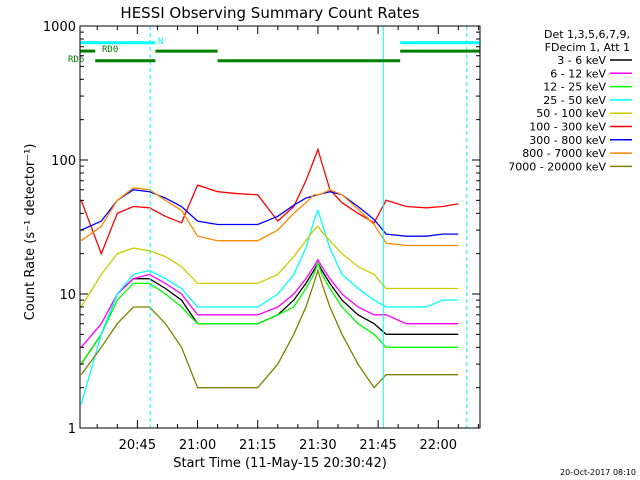 This screenshot has height=480, width=640. Describe the element at coordinates (557, 166) in the screenshot. I see `legend-entry-9: 7000 - 20000 keV` at that location.